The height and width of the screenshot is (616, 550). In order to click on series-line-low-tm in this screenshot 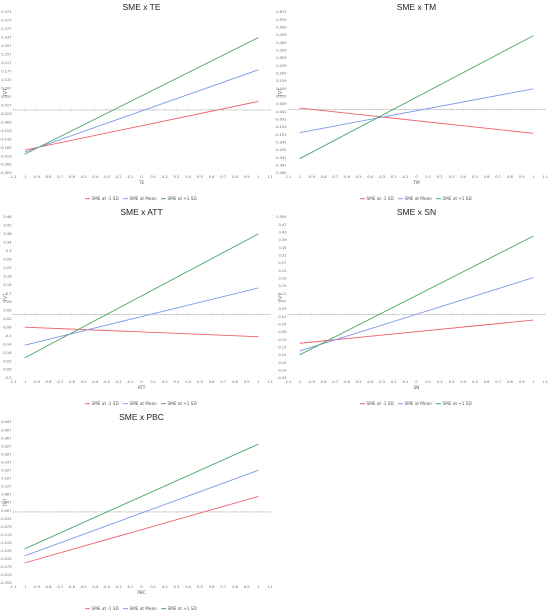, I will do `click(416, 120)`.